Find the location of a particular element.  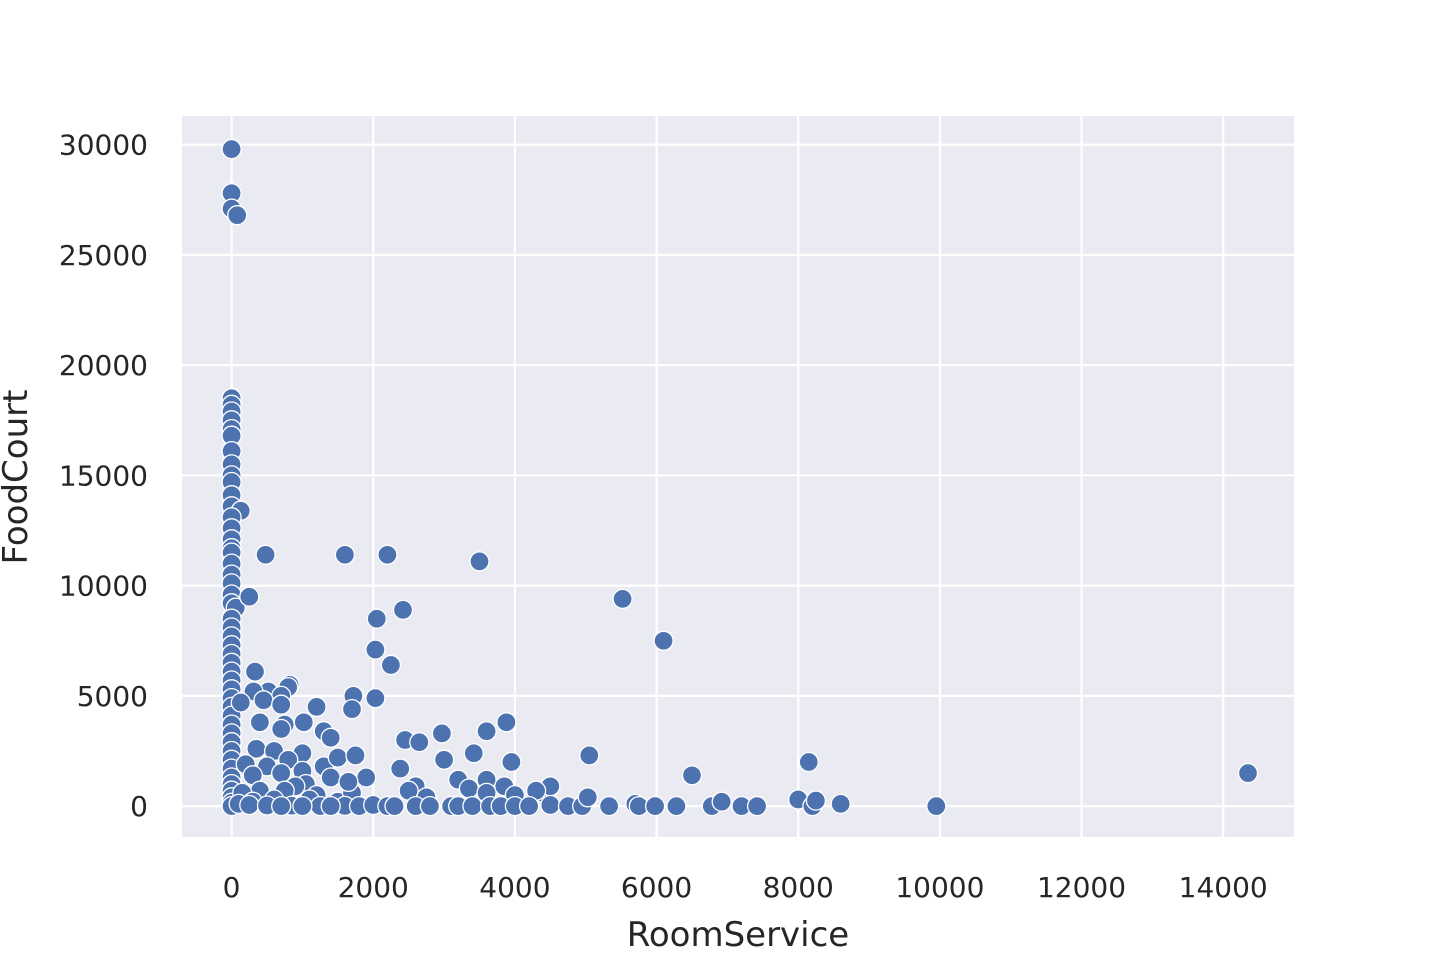

x-tick-label: 4000 is located at coordinates (514, 887).